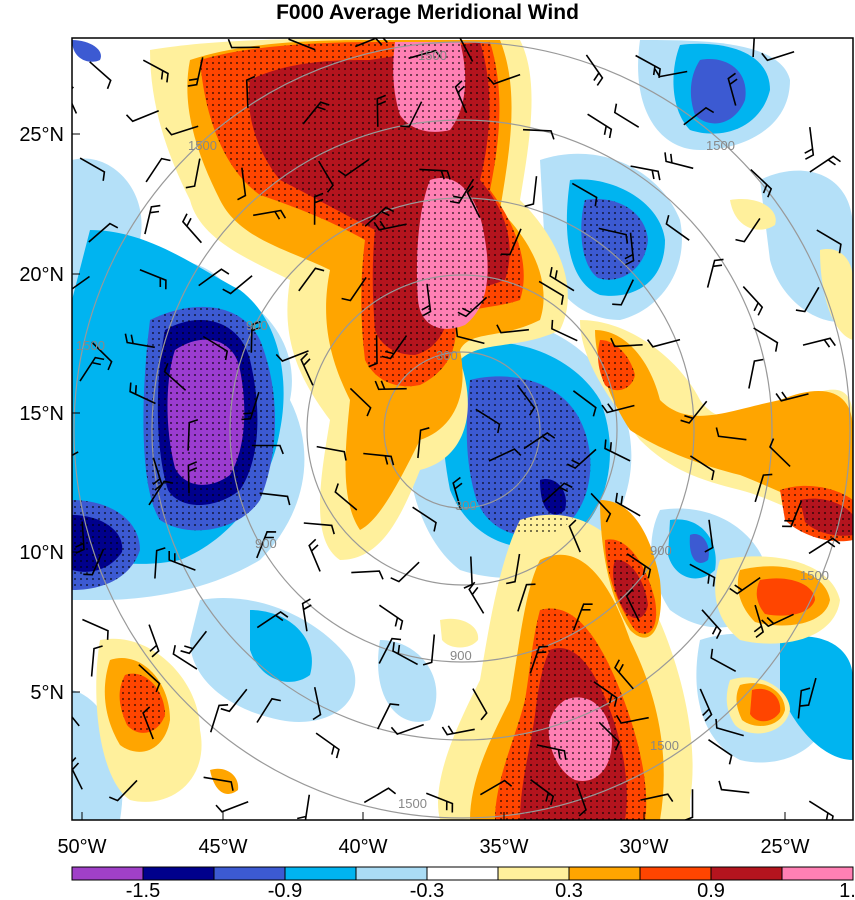 The image size is (855, 900). I want to click on colorbar: -1.5 -0.9 -0.3 0.3 0.9 1.5, so click(463, 883).